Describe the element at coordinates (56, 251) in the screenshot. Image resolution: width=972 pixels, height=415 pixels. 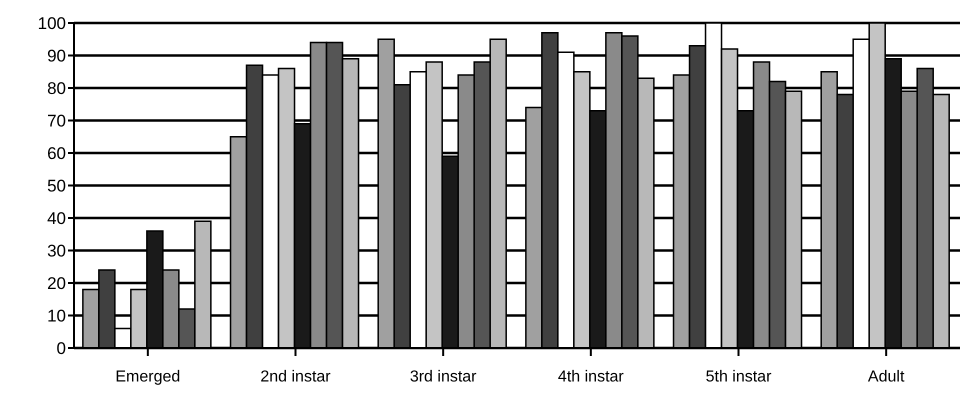
I see `y-tick-label: 30` at that location.